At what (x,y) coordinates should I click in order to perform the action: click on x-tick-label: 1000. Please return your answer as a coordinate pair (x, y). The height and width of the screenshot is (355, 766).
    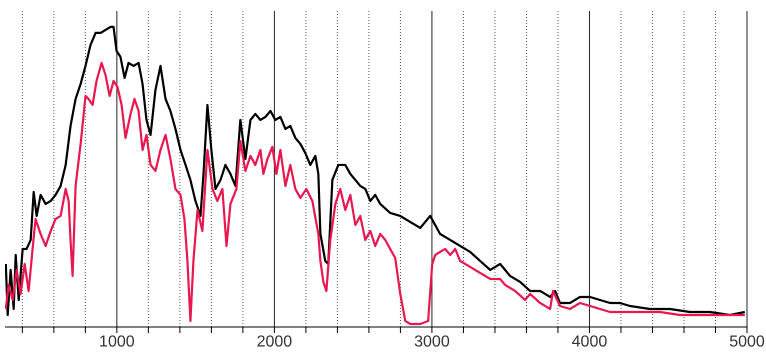
    Looking at the image, I should click on (117, 341).